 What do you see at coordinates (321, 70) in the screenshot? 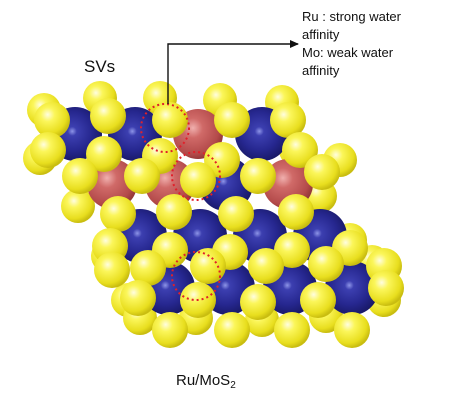
I see `note-line-mo-cont: affinity` at bounding box center [321, 70].